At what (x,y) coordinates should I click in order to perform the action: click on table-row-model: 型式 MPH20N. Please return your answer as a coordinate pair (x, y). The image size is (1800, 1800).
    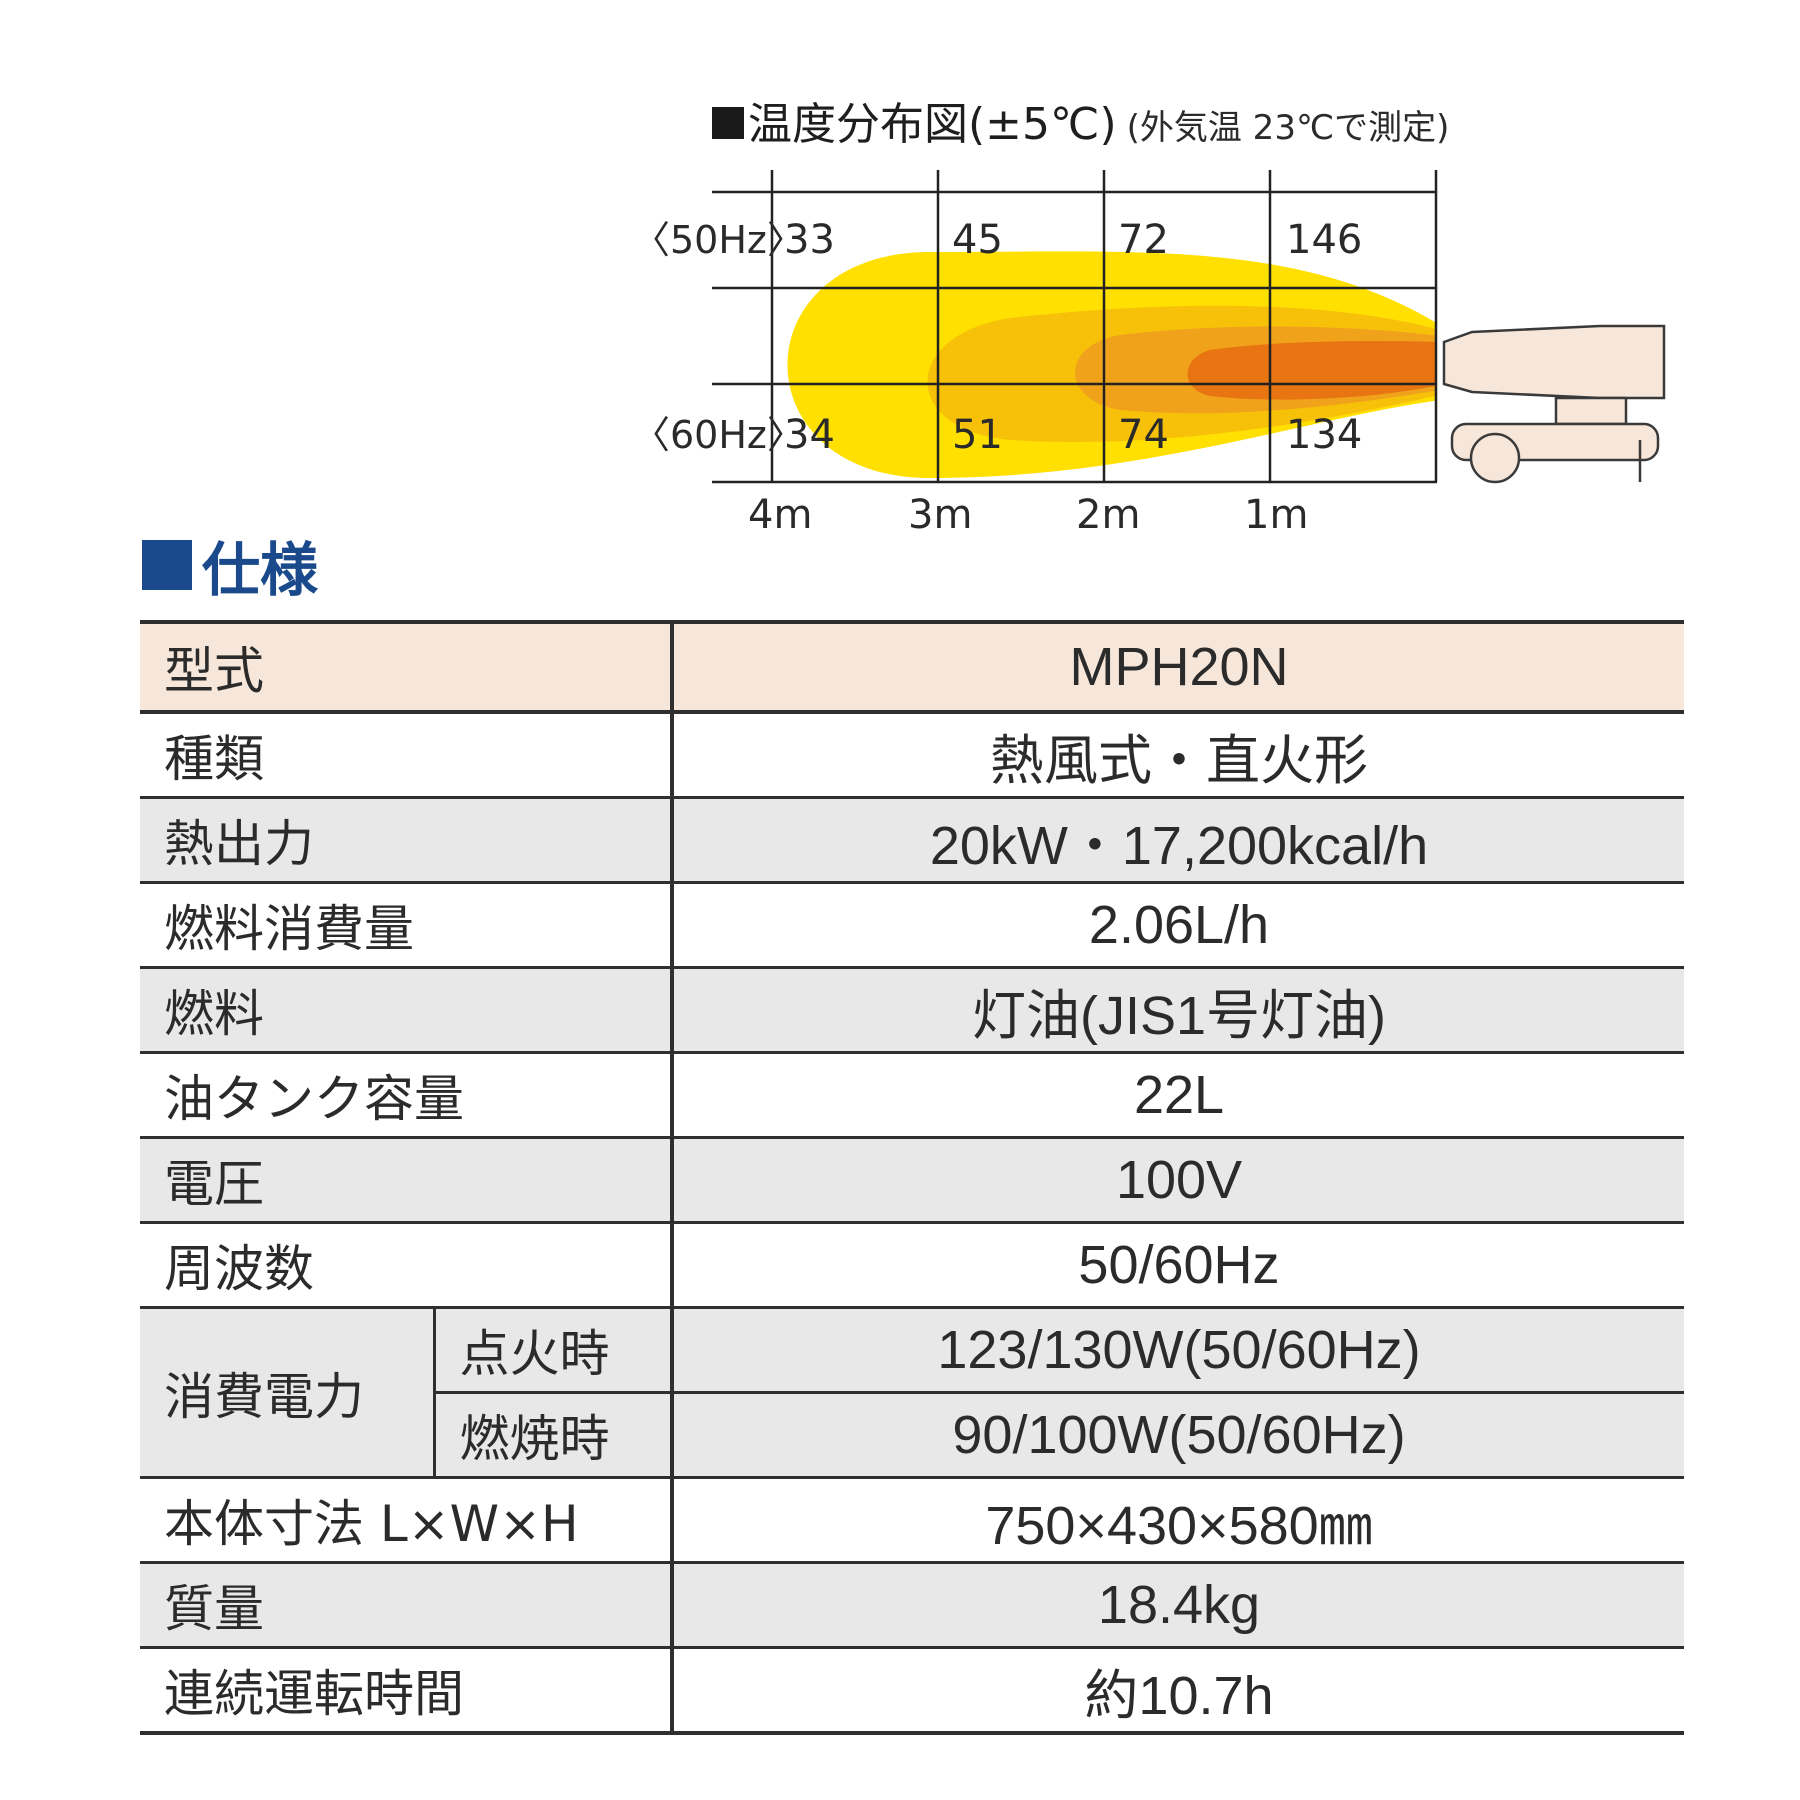
    Looking at the image, I should click on (912, 667).